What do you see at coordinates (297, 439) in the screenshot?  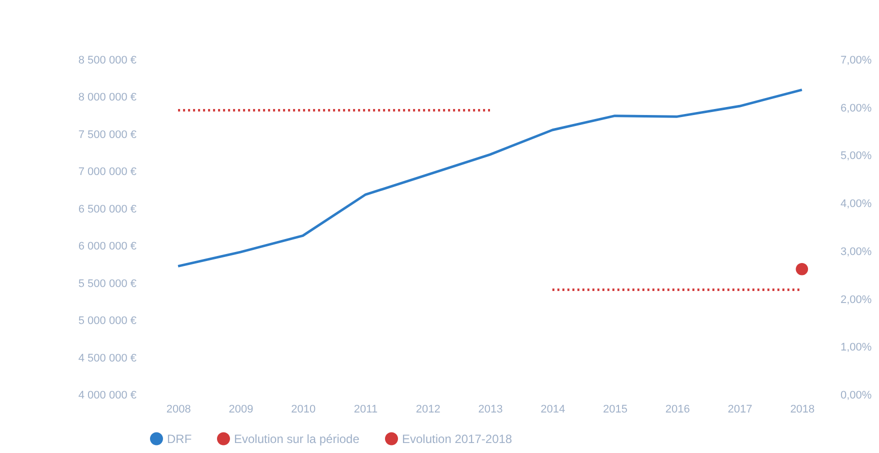 I see `legend-label: Evolution sur la période` at bounding box center [297, 439].